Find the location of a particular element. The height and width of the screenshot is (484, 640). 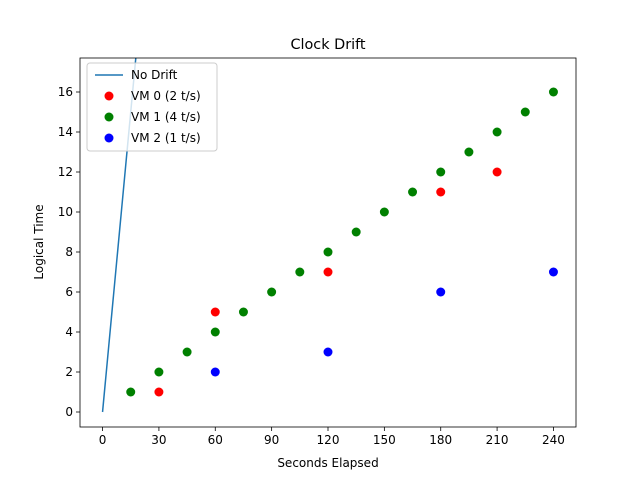

x-tick-label: 120 is located at coordinates (328, 440).